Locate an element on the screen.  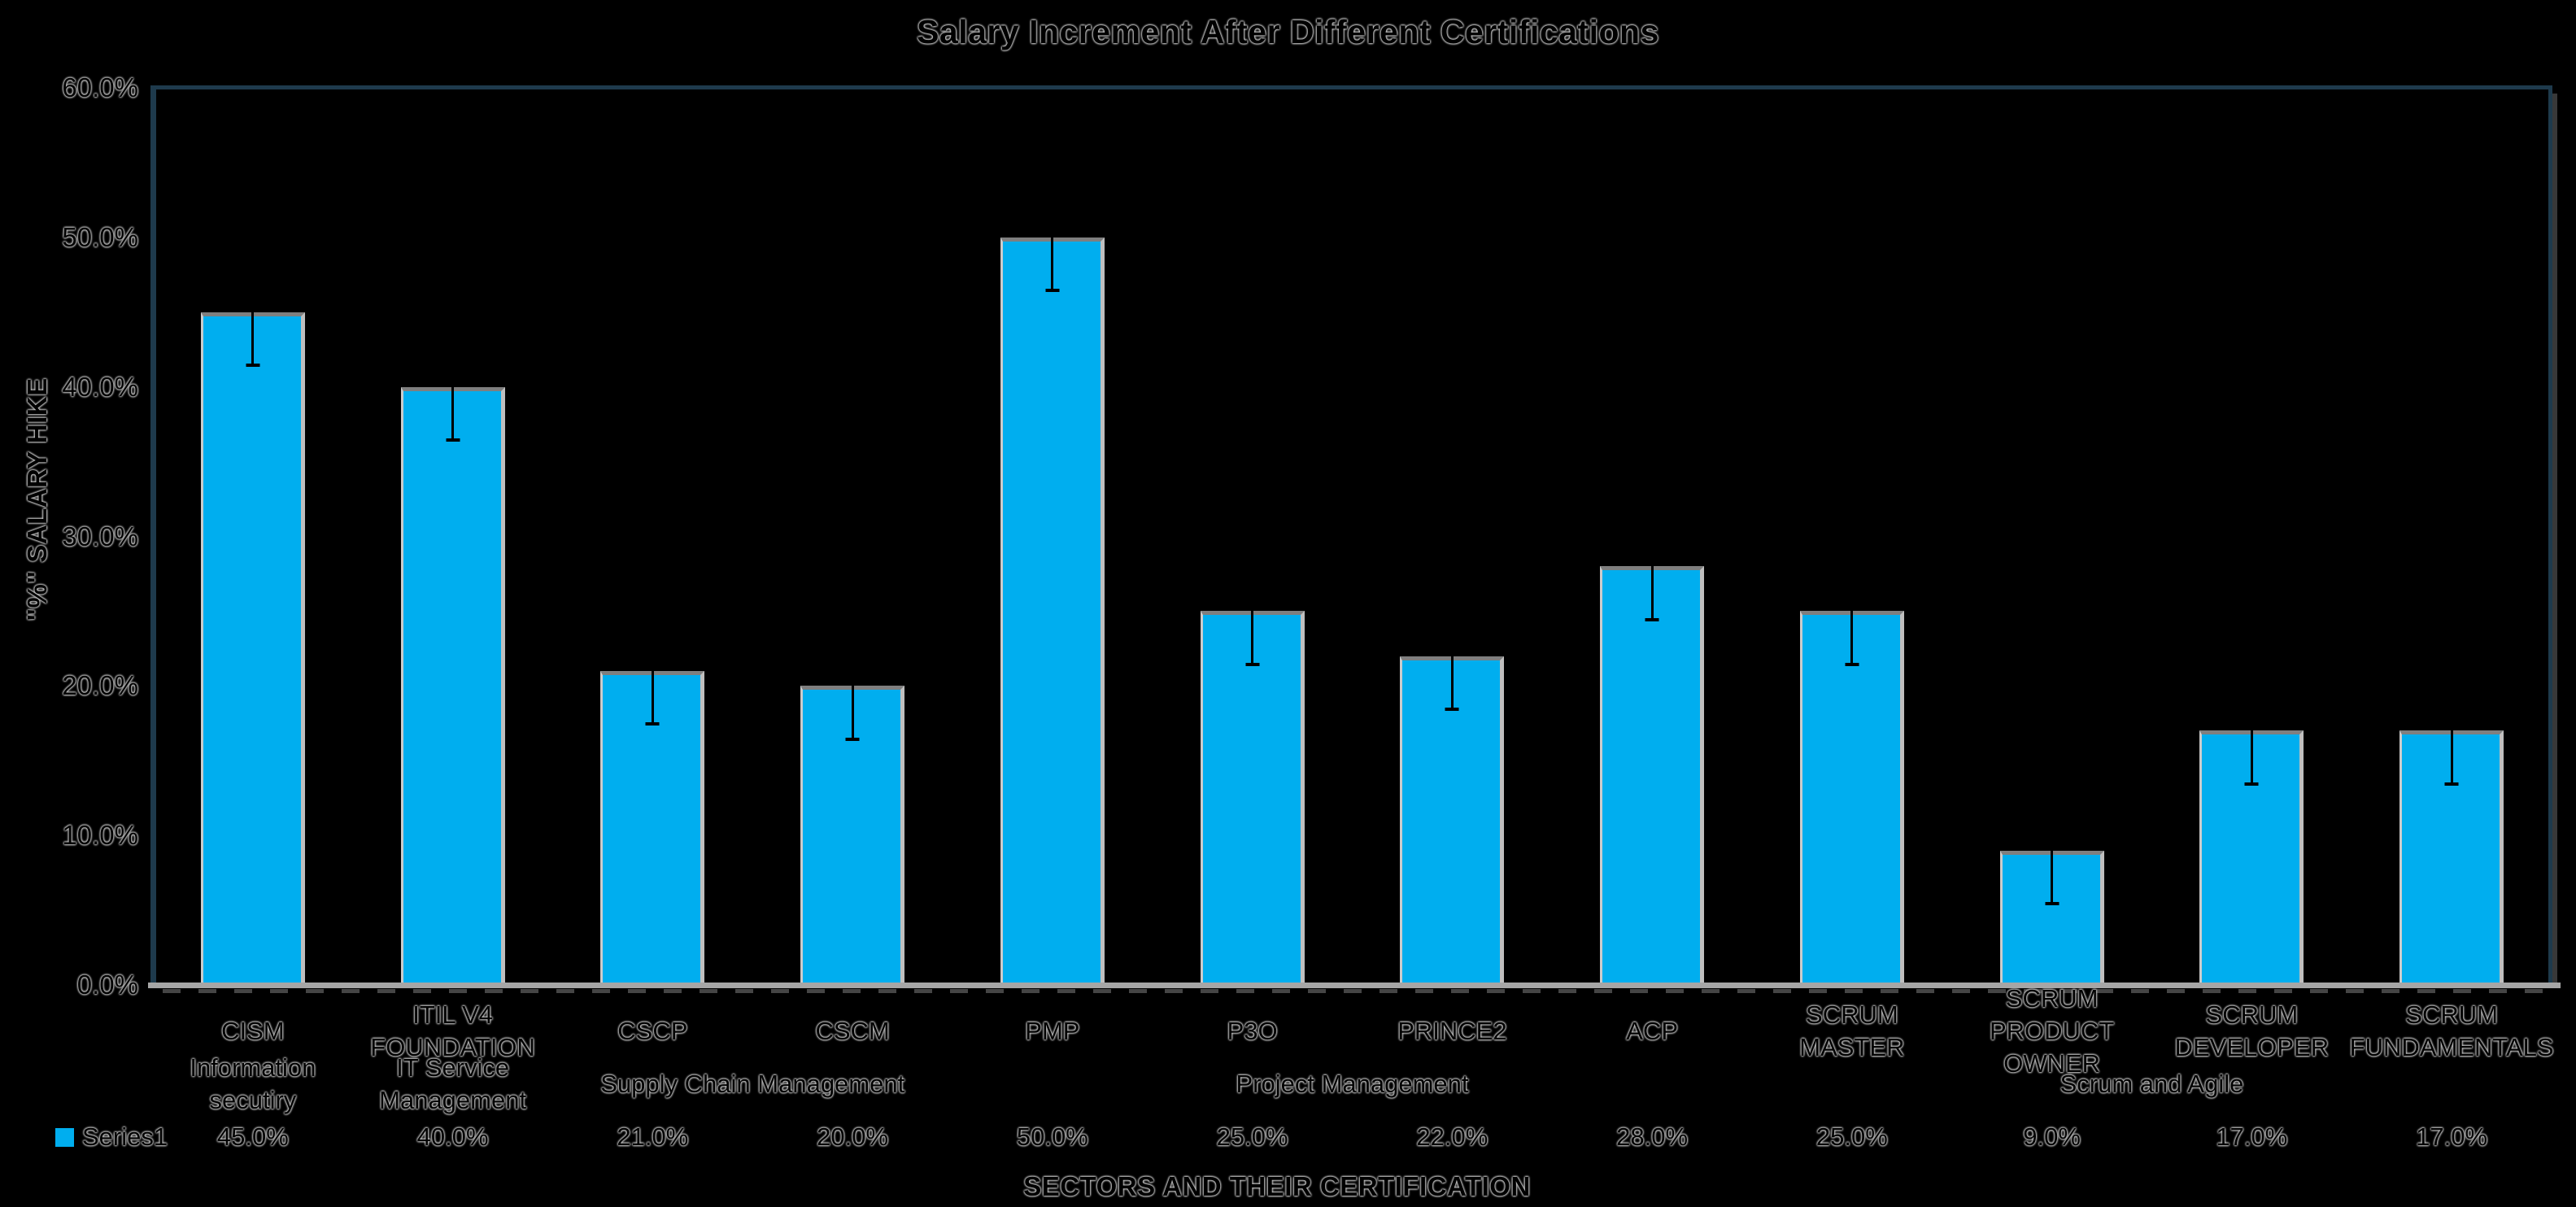
plot-border-shadow is located at coordinates (2554, 541).